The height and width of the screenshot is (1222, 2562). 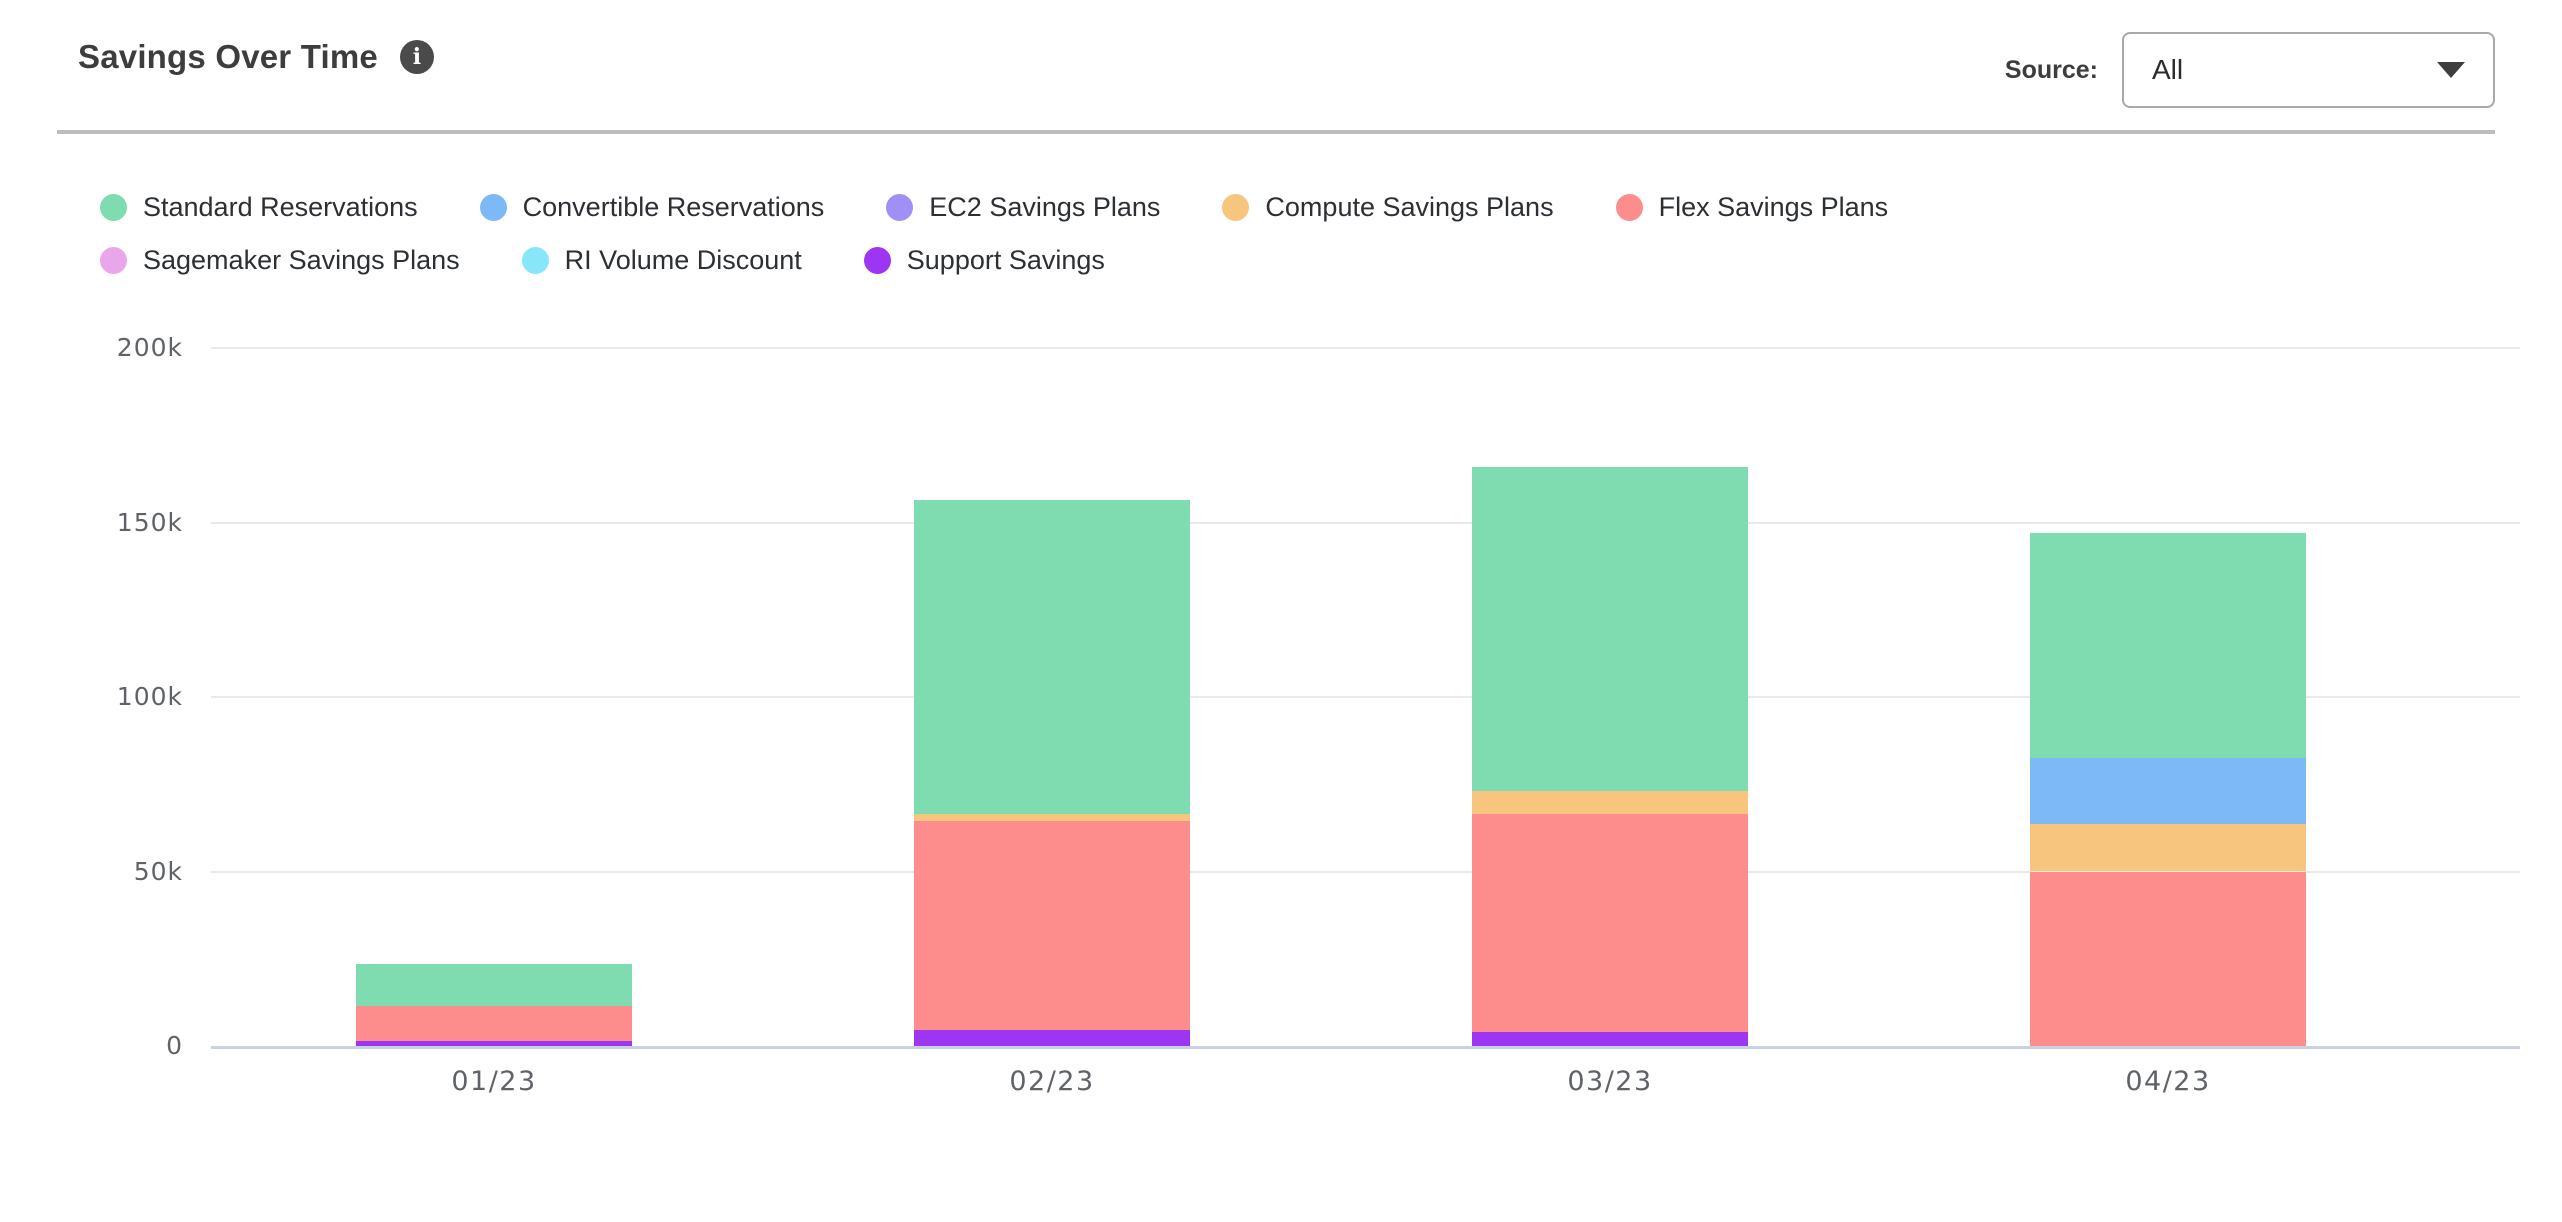 I want to click on legend-item-label: Compute Savings Plans, so click(x=1409, y=207).